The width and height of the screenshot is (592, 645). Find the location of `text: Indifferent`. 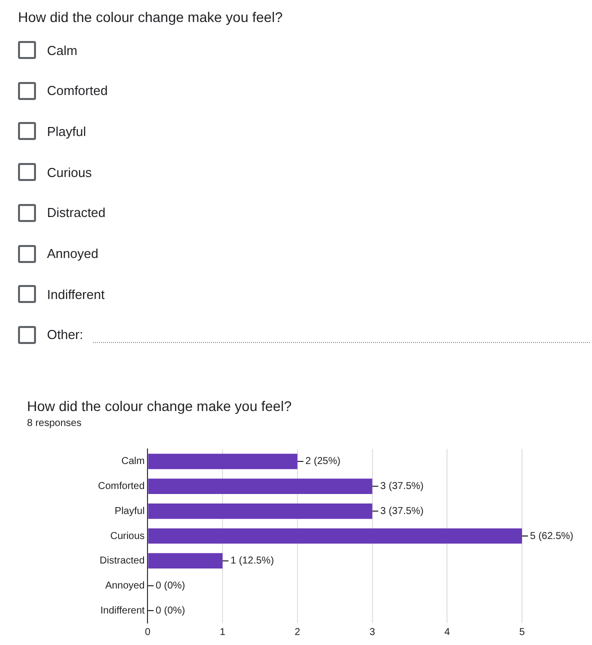

text: Indifferent is located at coordinates (76, 294).